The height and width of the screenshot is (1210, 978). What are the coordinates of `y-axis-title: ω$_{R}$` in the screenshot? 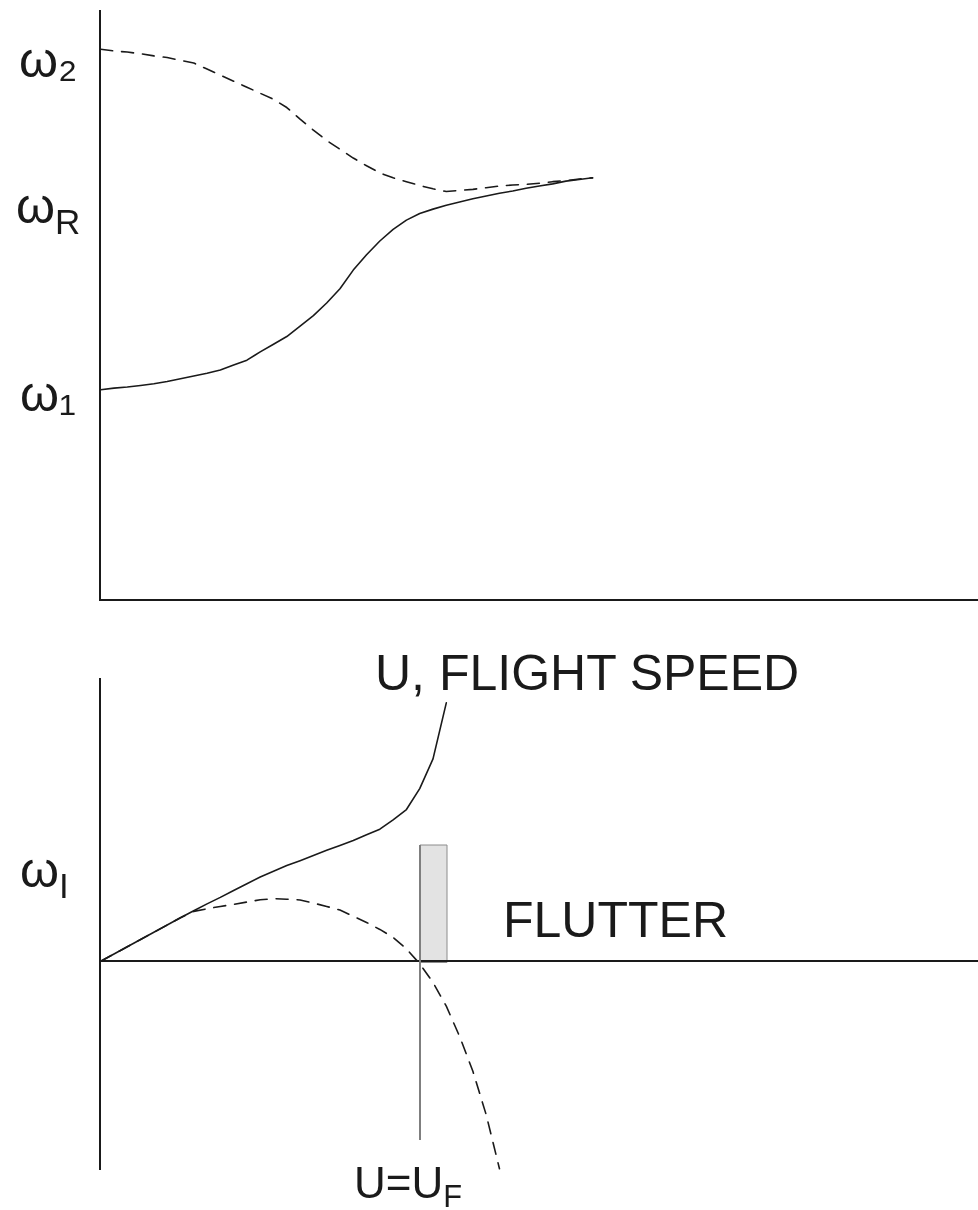 It's located at (48, 209).